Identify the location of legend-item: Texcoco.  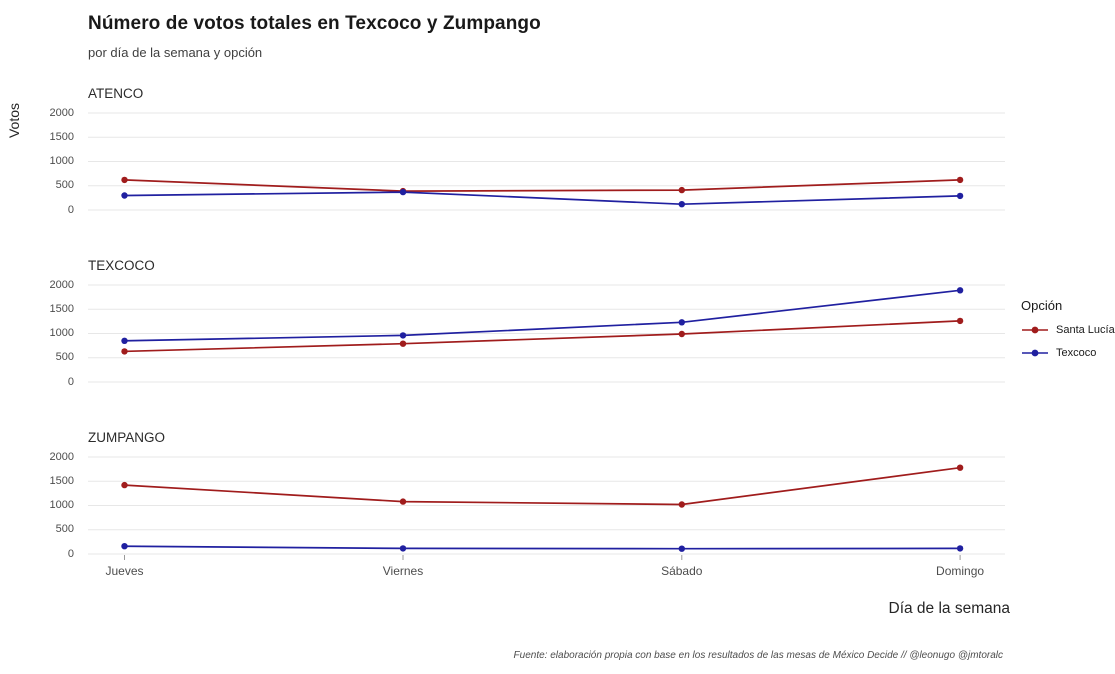
(1068, 353).